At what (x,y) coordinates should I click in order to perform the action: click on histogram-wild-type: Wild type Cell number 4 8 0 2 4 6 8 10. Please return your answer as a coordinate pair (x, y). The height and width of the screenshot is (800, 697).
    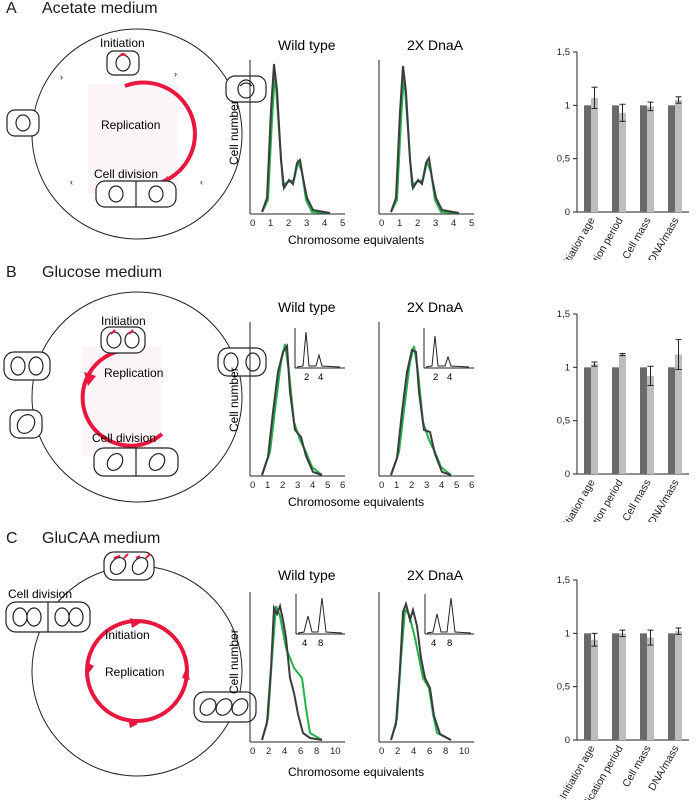
    Looking at the image, I should click on (286, 662).